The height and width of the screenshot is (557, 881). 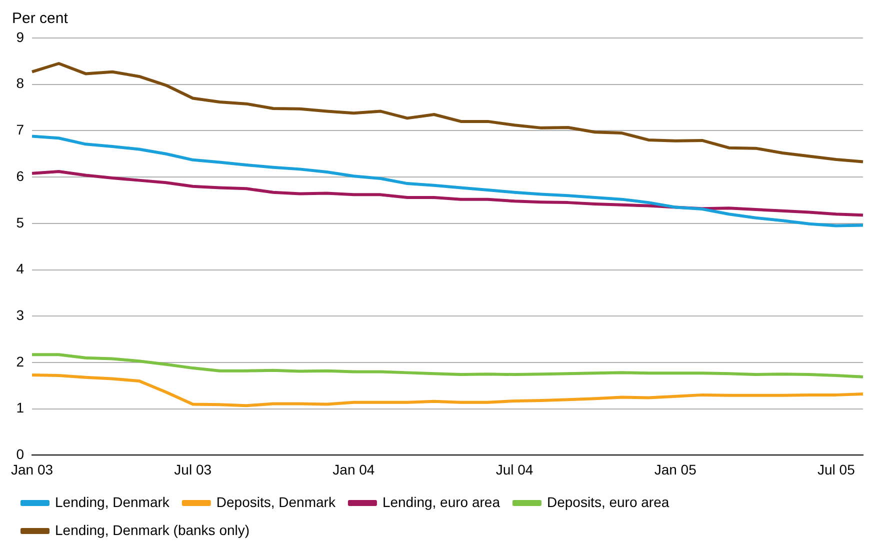 I want to click on y-tick-label: 6, so click(x=20, y=176).